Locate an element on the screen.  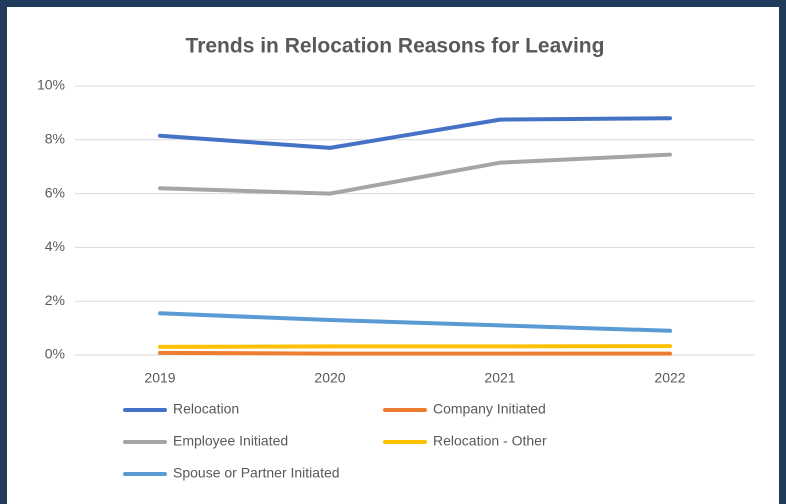
y-tick-label: 10% is located at coordinates (51, 85).